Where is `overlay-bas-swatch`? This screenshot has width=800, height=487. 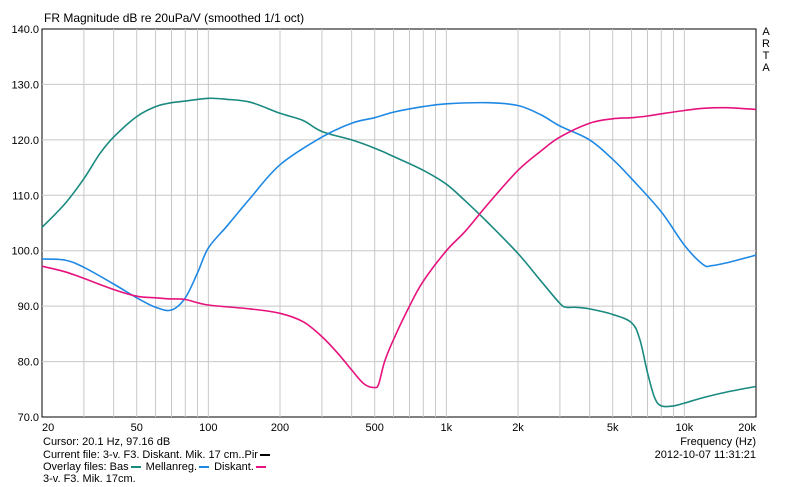 overlay-bas-swatch is located at coordinates (135, 467).